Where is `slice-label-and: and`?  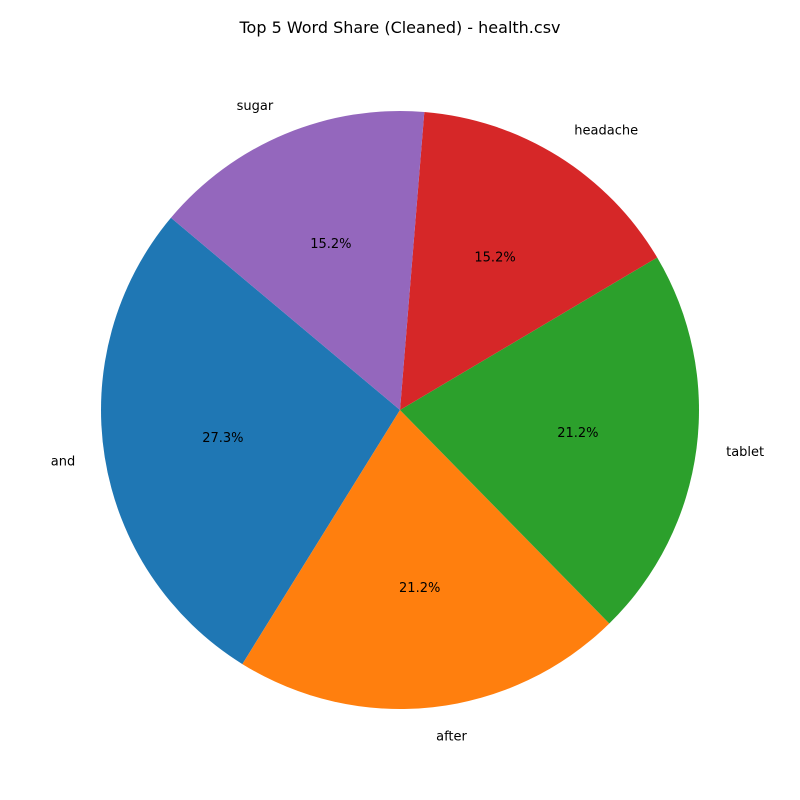 slice-label-and: and is located at coordinates (63, 461).